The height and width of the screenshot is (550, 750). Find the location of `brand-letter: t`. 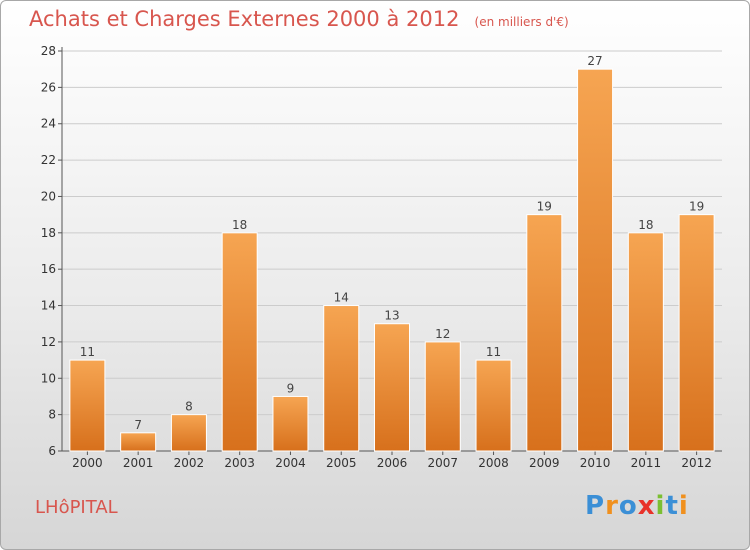

brand-letter: t is located at coordinates (672, 506).